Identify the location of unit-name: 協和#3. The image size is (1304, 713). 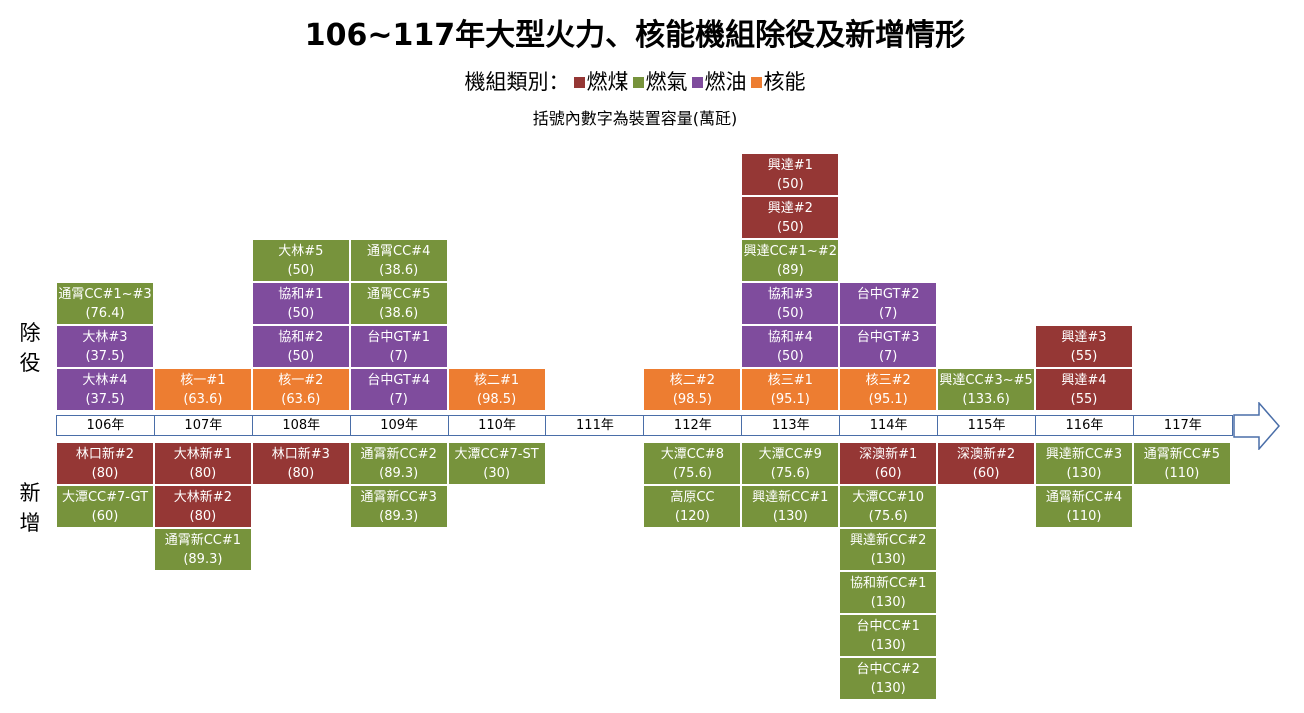
(790, 294).